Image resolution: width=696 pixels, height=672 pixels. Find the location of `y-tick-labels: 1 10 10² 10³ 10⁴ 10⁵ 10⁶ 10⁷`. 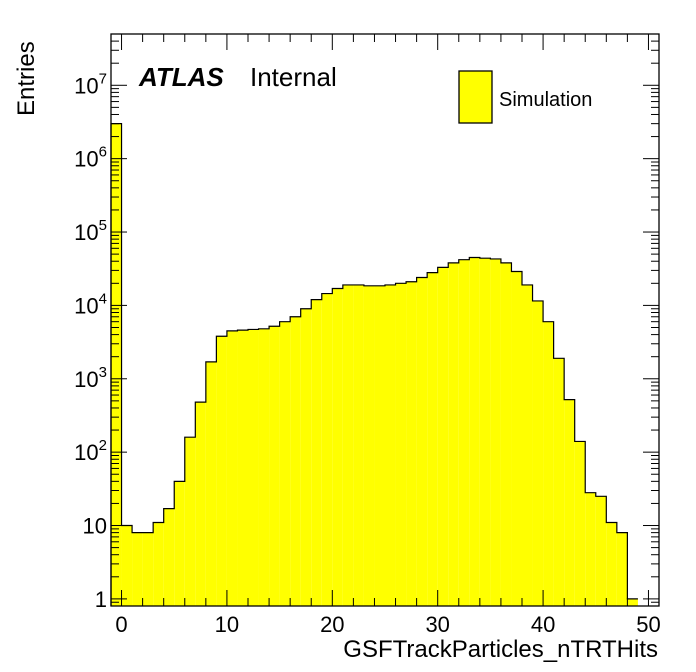

y-tick-labels: 1 10 10² 10³ 10⁴ 10⁵ 10⁶ 10⁷ is located at coordinates (90, 341).